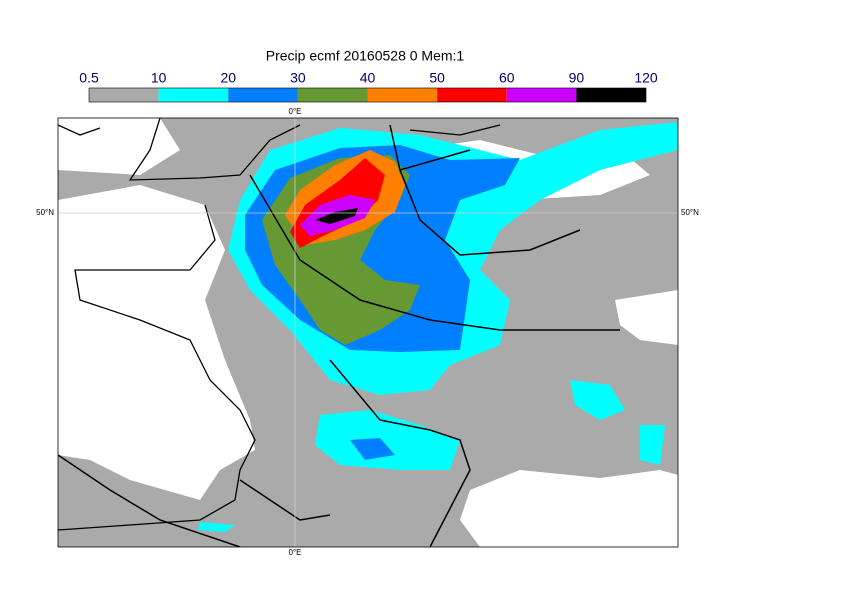 This screenshot has width=842, height=601. I want to click on colorbar: 0.5 10 20 30 40 50 60 90 120, so click(368, 86).